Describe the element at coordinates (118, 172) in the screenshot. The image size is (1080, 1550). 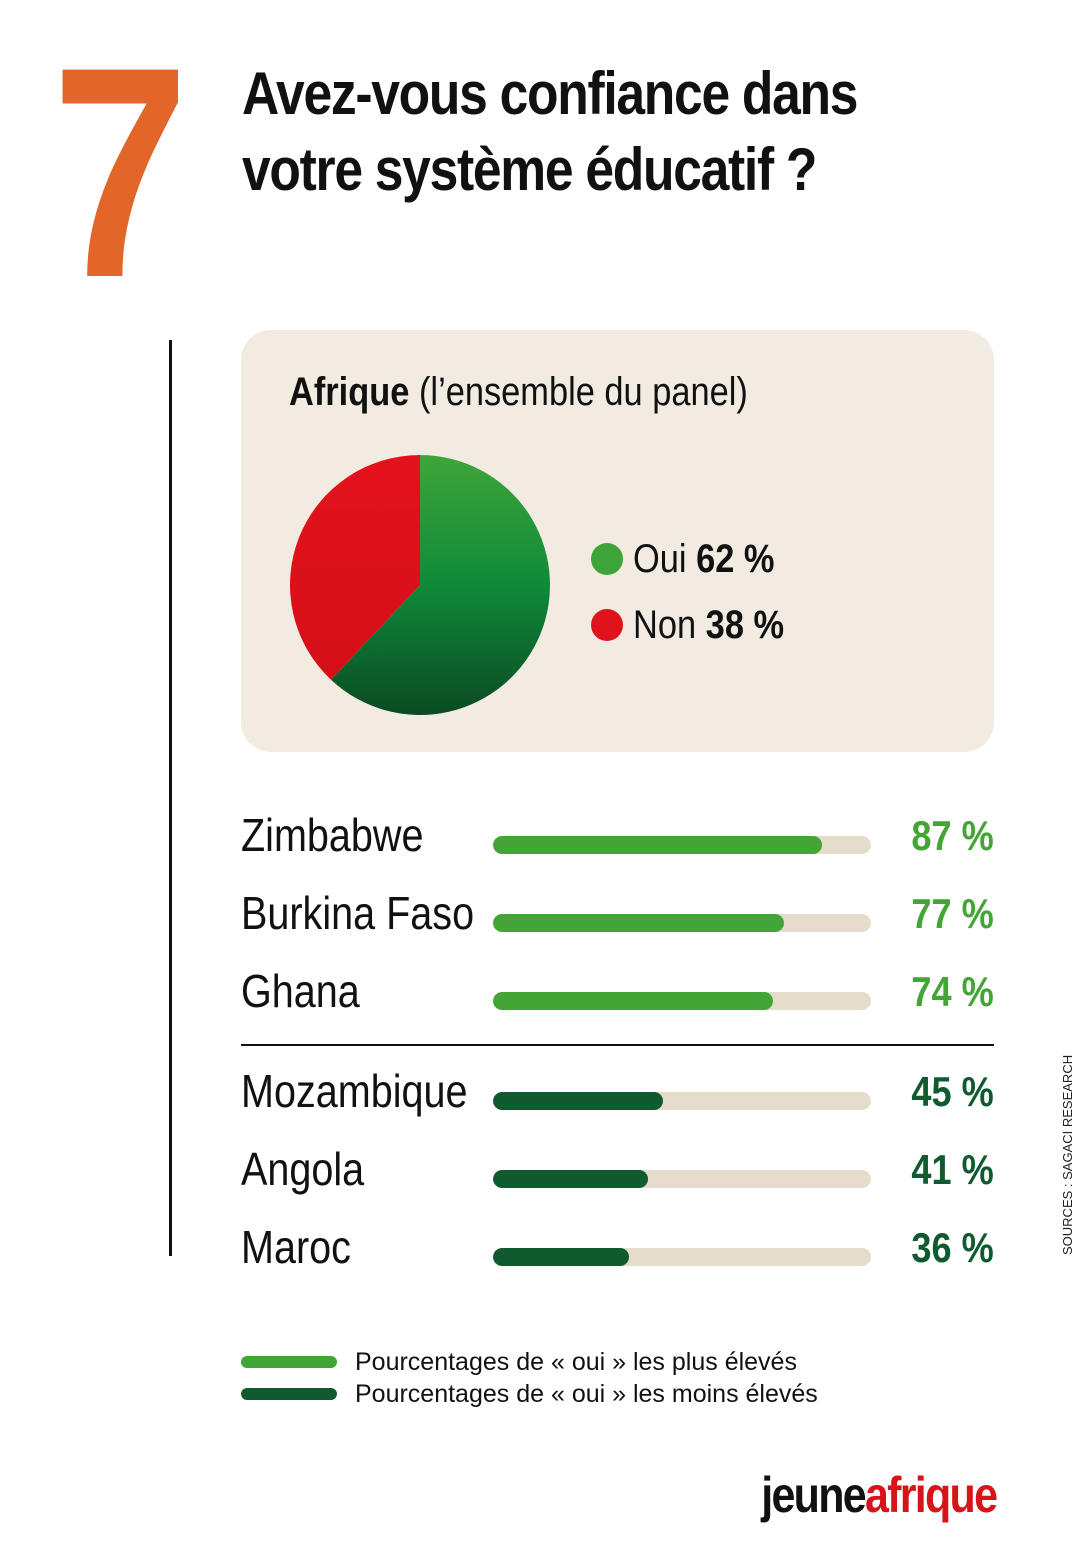
I see `question-number: 7` at that location.